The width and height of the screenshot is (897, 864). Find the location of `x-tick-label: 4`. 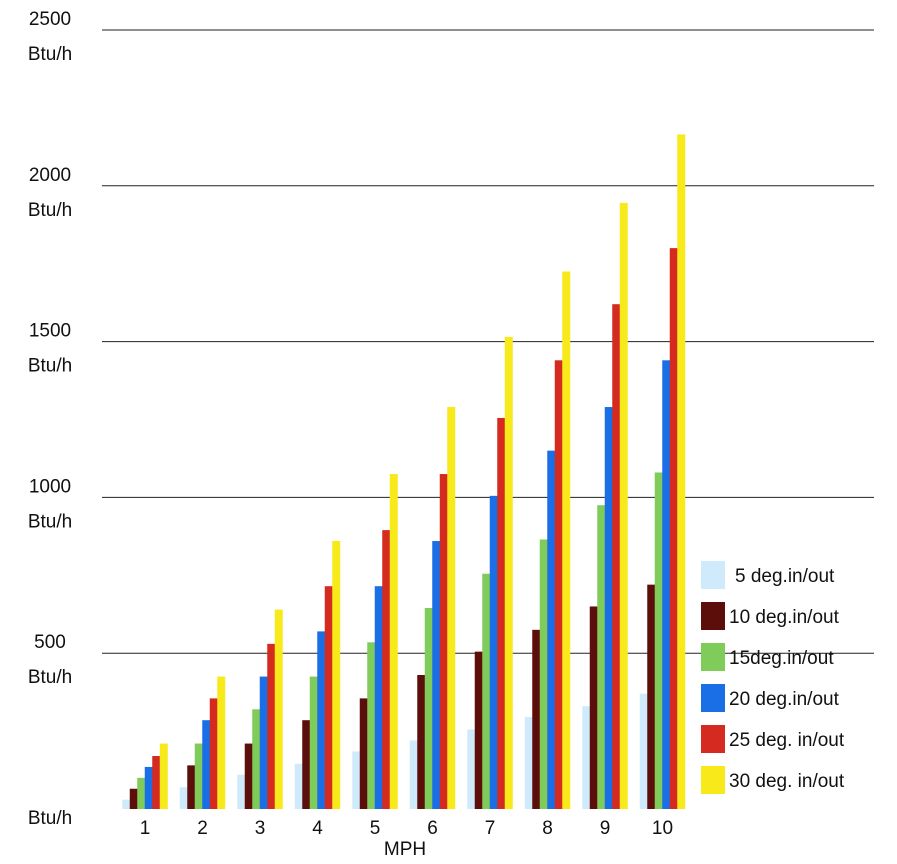

x-tick-label: 4 is located at coordinates (317, 828).